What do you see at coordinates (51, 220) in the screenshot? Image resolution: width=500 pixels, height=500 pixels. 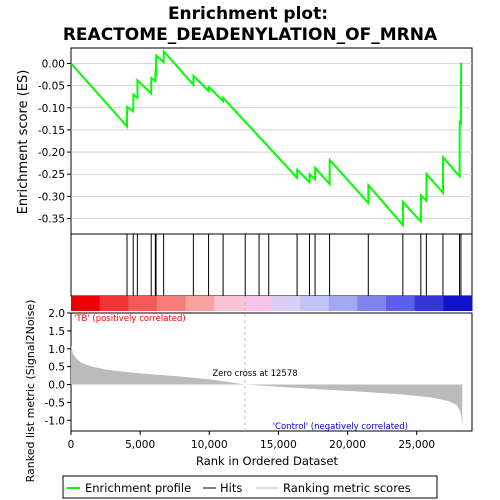 I see `es-ytick-label: -0.35` at bounding box center [51, 220].